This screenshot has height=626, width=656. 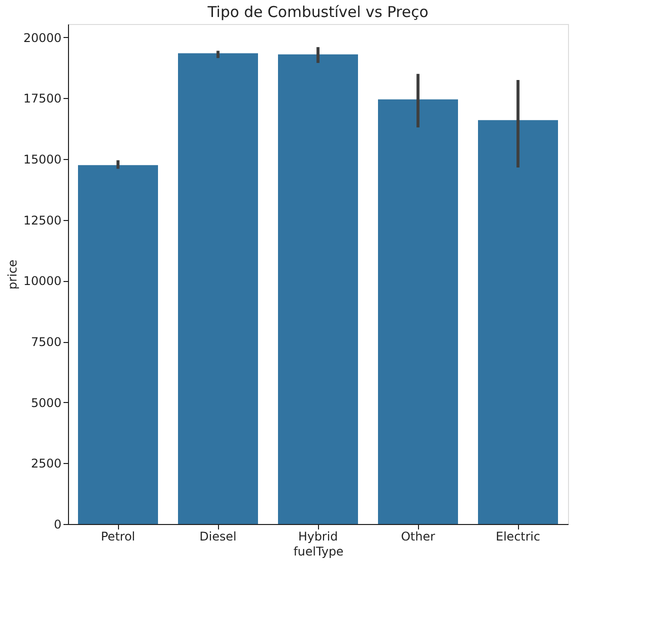 I want to click on x-tick-label: Hybrid, so click(x=318, y=537).